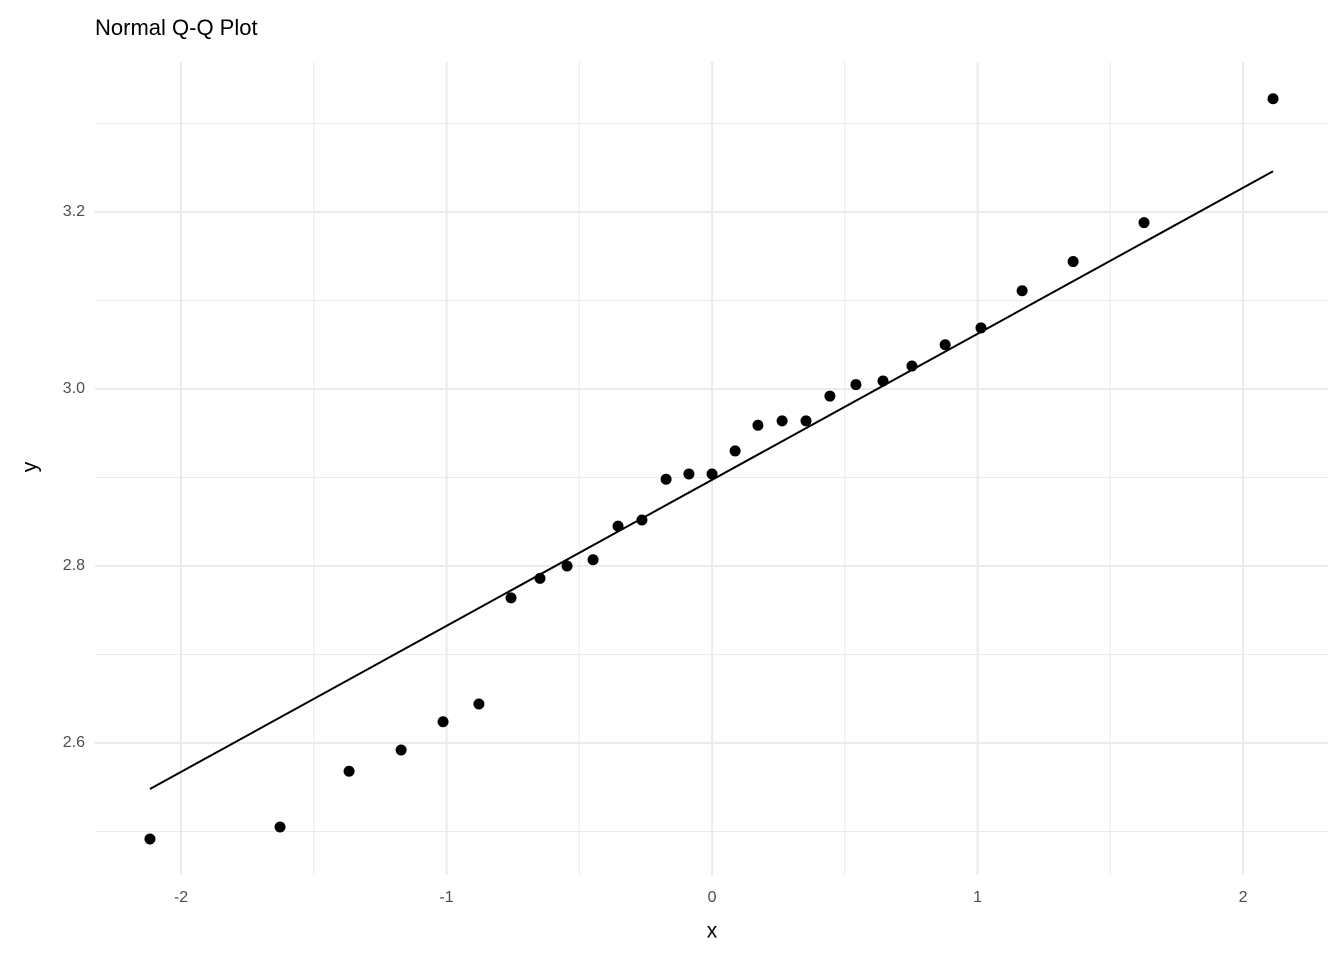  Describe the element at coordinates (74, 388) in the screenshot. I see `y-tick-label: 3.0` at that location.